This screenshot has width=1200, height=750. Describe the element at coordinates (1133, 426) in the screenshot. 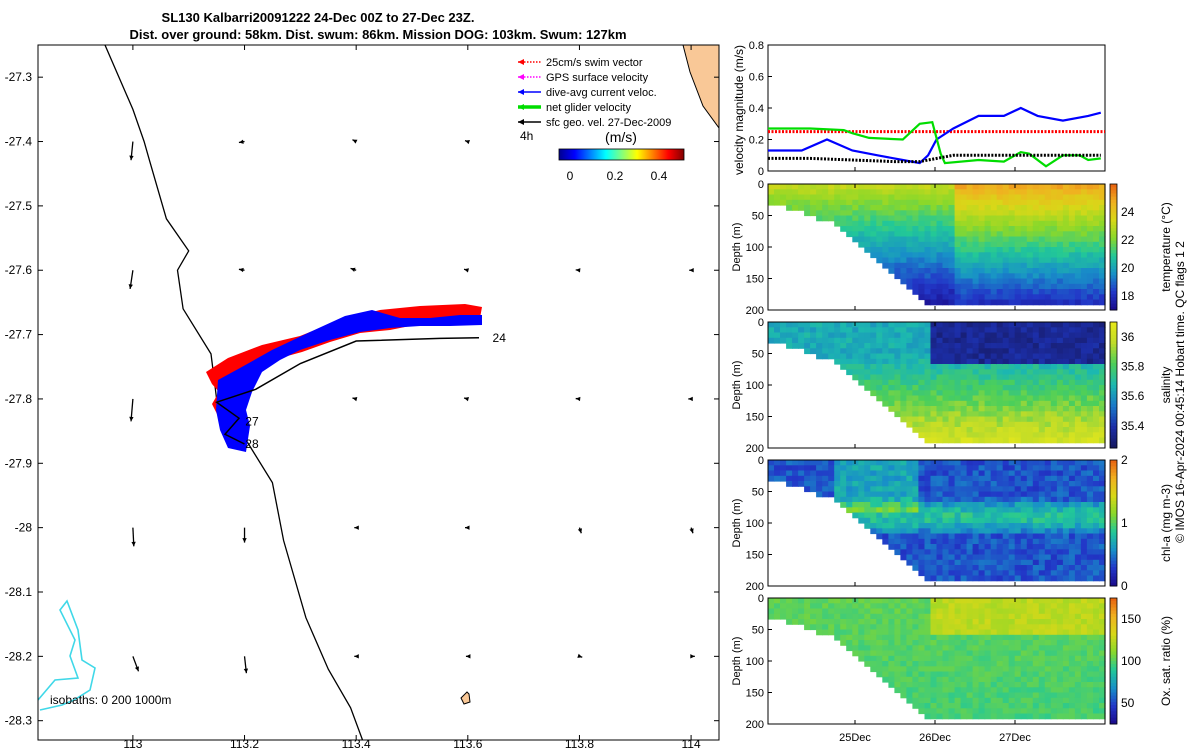

I see `colorbar-tick-label: 35.4` at that location.